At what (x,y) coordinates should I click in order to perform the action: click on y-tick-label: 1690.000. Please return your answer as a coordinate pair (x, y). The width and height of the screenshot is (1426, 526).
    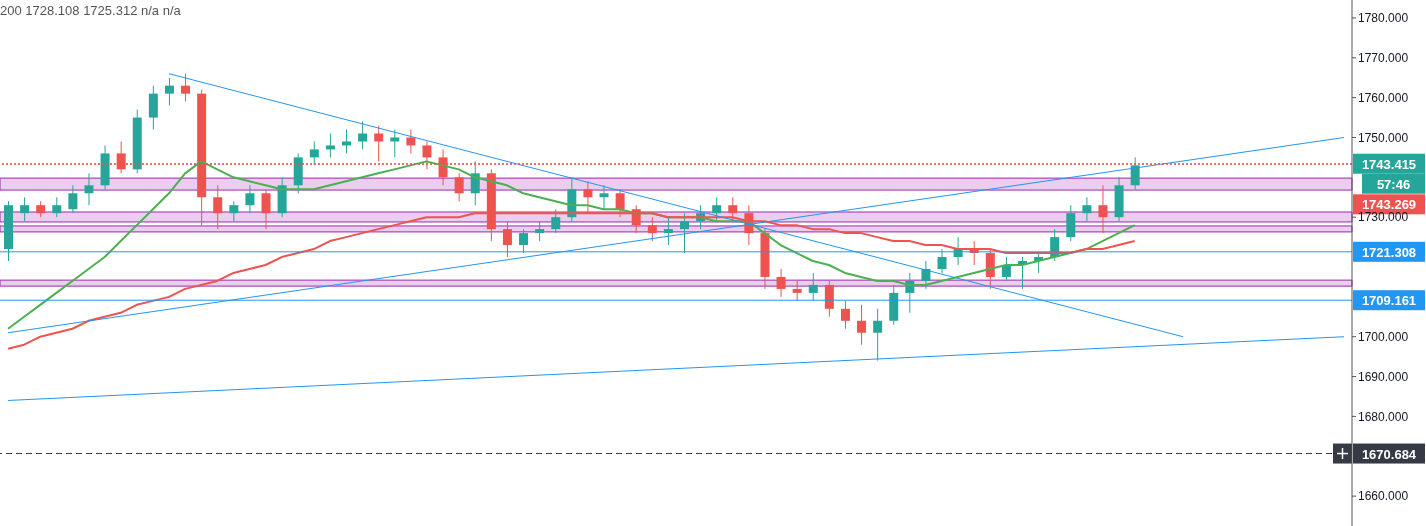
    Looking at the image, I should click on (1383, 376).